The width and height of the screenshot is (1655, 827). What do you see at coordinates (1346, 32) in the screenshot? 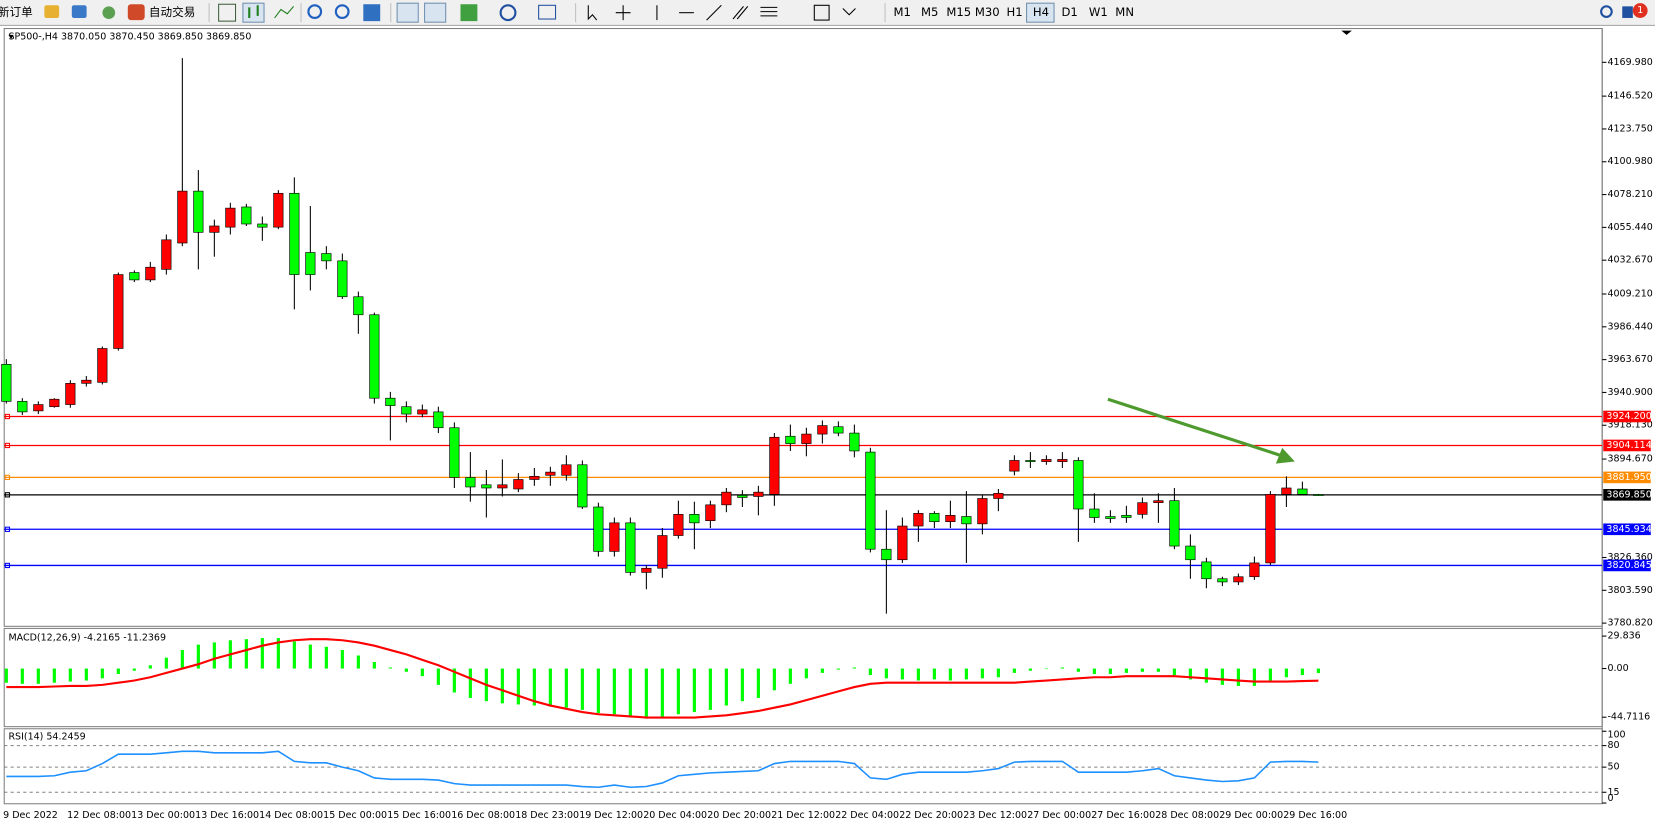
I see `shift-marker` at bounding box center [1346, 32].